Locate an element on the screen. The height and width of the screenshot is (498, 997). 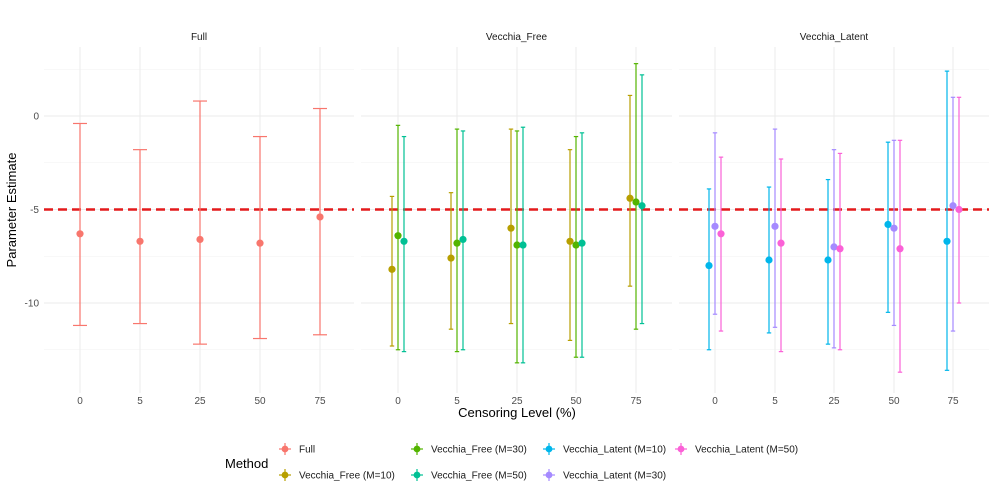
legend-item-latent50: Vecchia_Latent (M=50) is located at coordinates (736, 449).